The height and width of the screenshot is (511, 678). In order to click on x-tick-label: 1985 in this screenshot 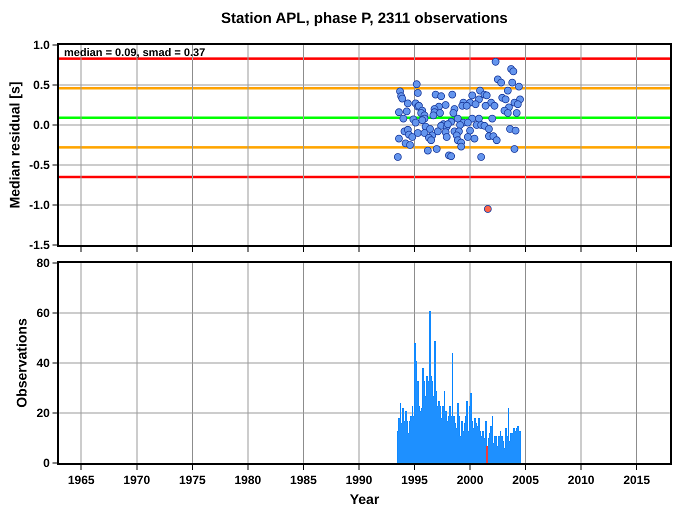, I will do `click(304, 480)`.